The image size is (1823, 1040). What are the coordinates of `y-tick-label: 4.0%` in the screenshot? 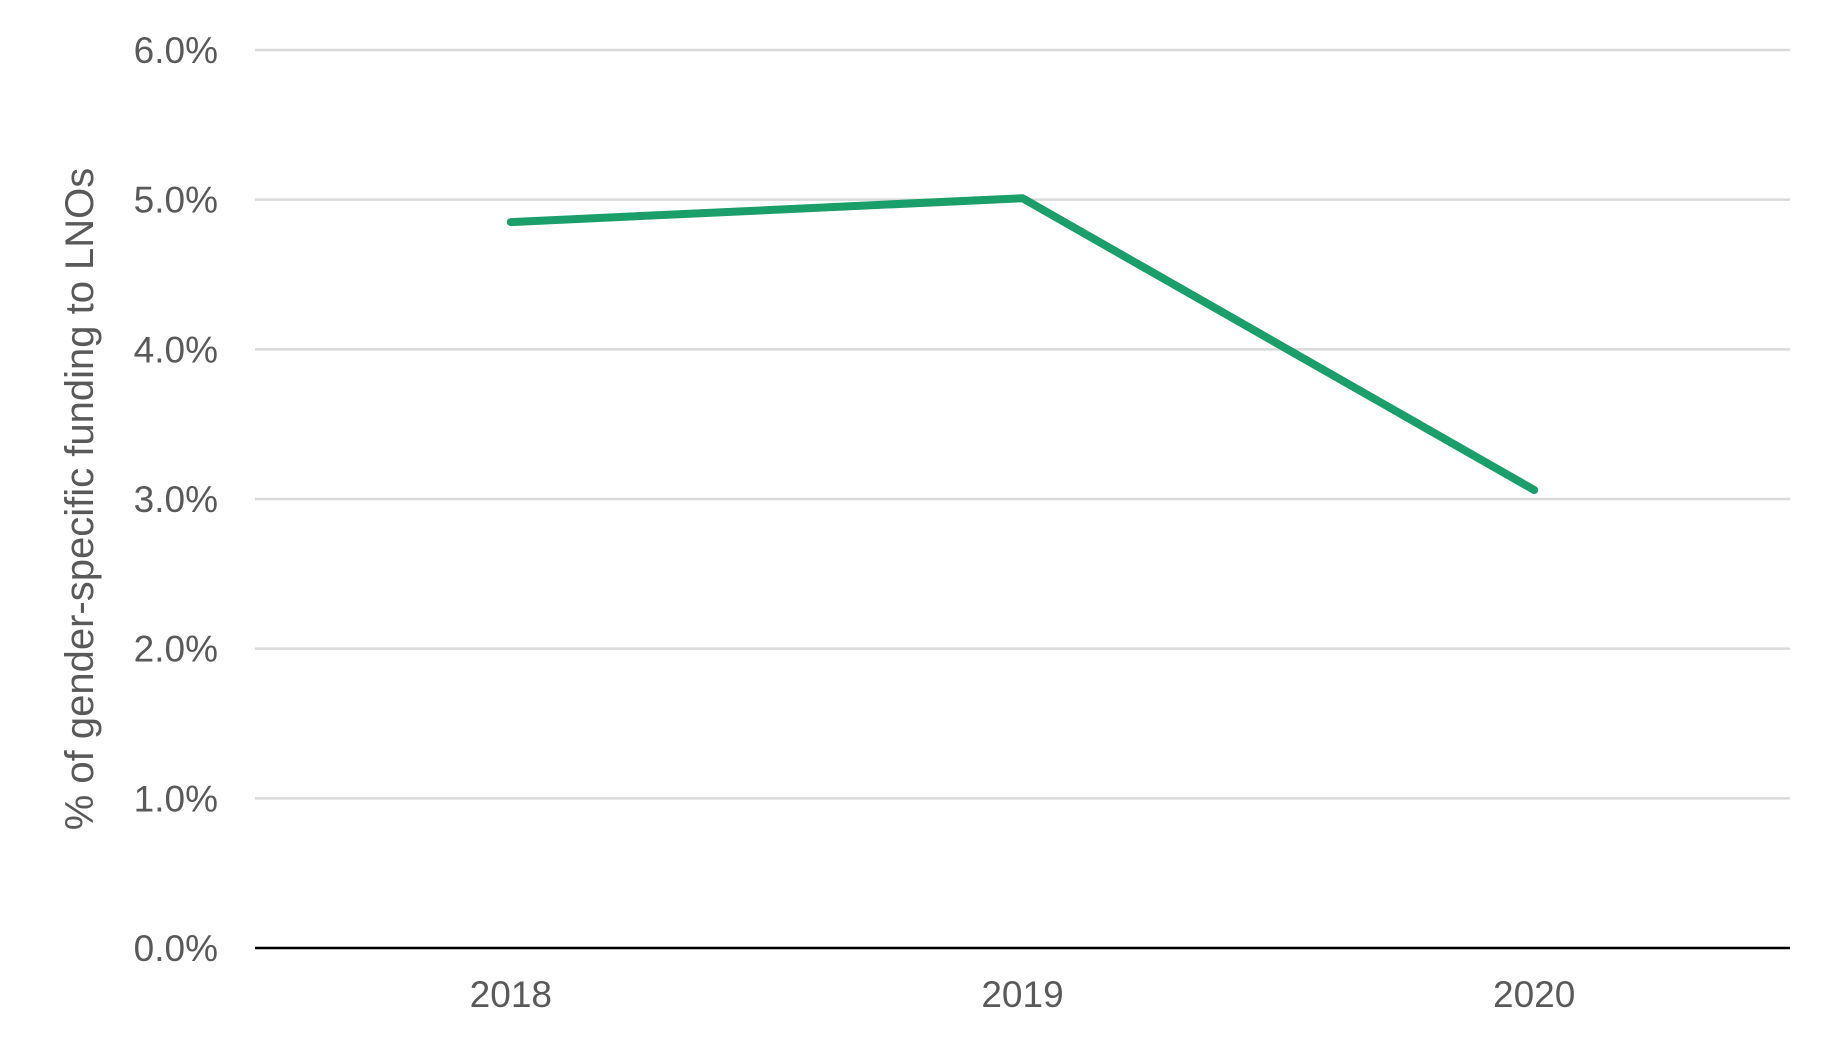 It's located at (176, 349).